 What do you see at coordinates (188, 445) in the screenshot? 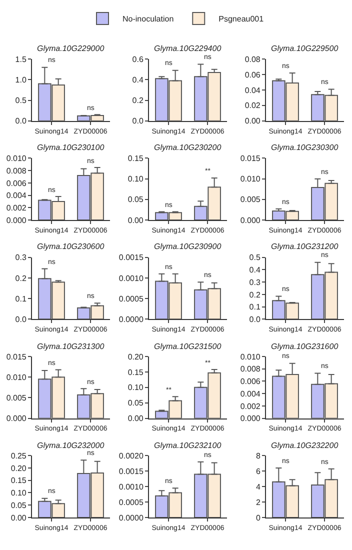
I see `chart-title: Glyma.10G232100` at bounding box center [188, 445].